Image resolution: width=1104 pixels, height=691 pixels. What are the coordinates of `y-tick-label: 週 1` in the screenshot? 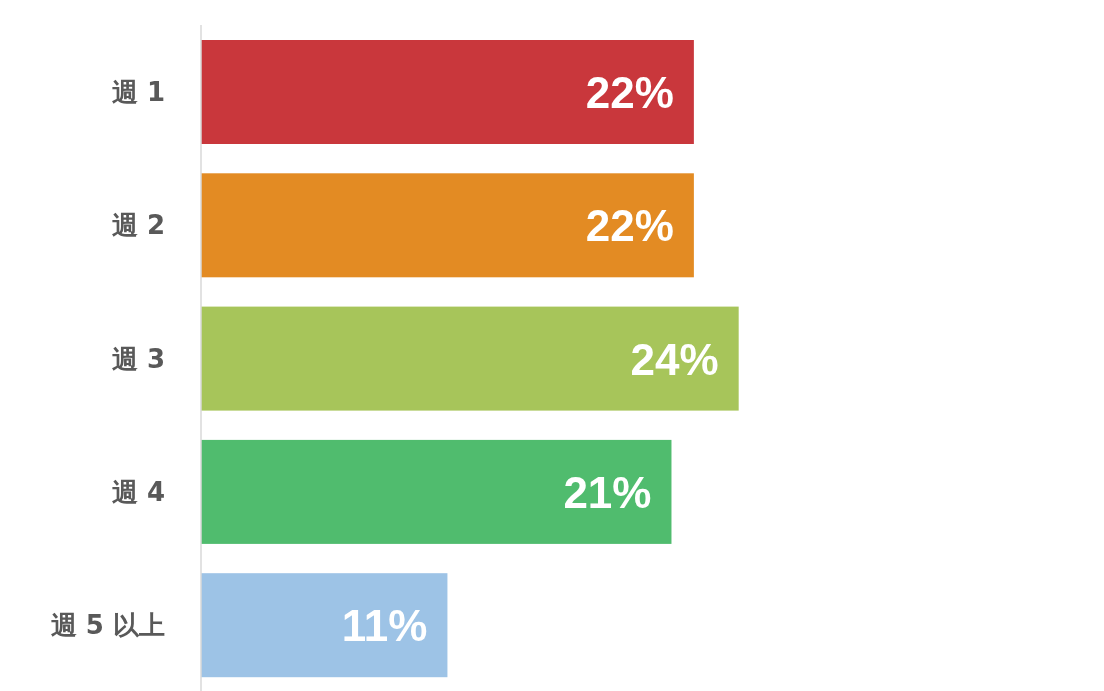 It's located at (138, 92).